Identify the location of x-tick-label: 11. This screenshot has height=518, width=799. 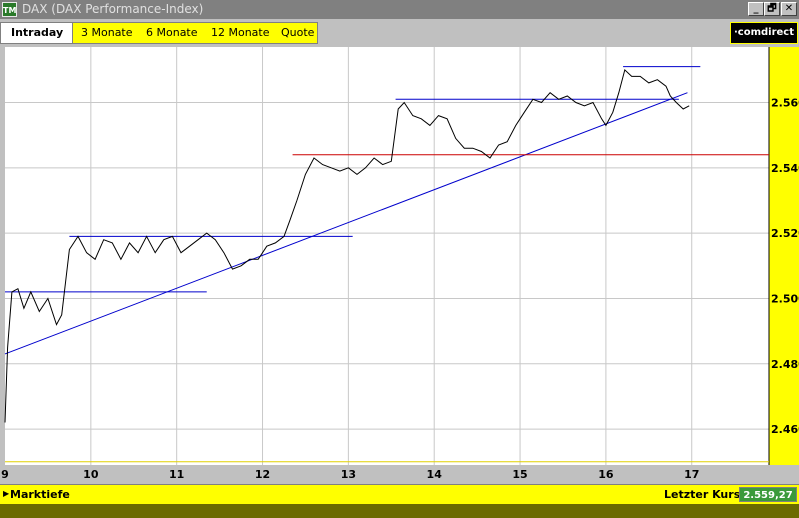
(176, 474).